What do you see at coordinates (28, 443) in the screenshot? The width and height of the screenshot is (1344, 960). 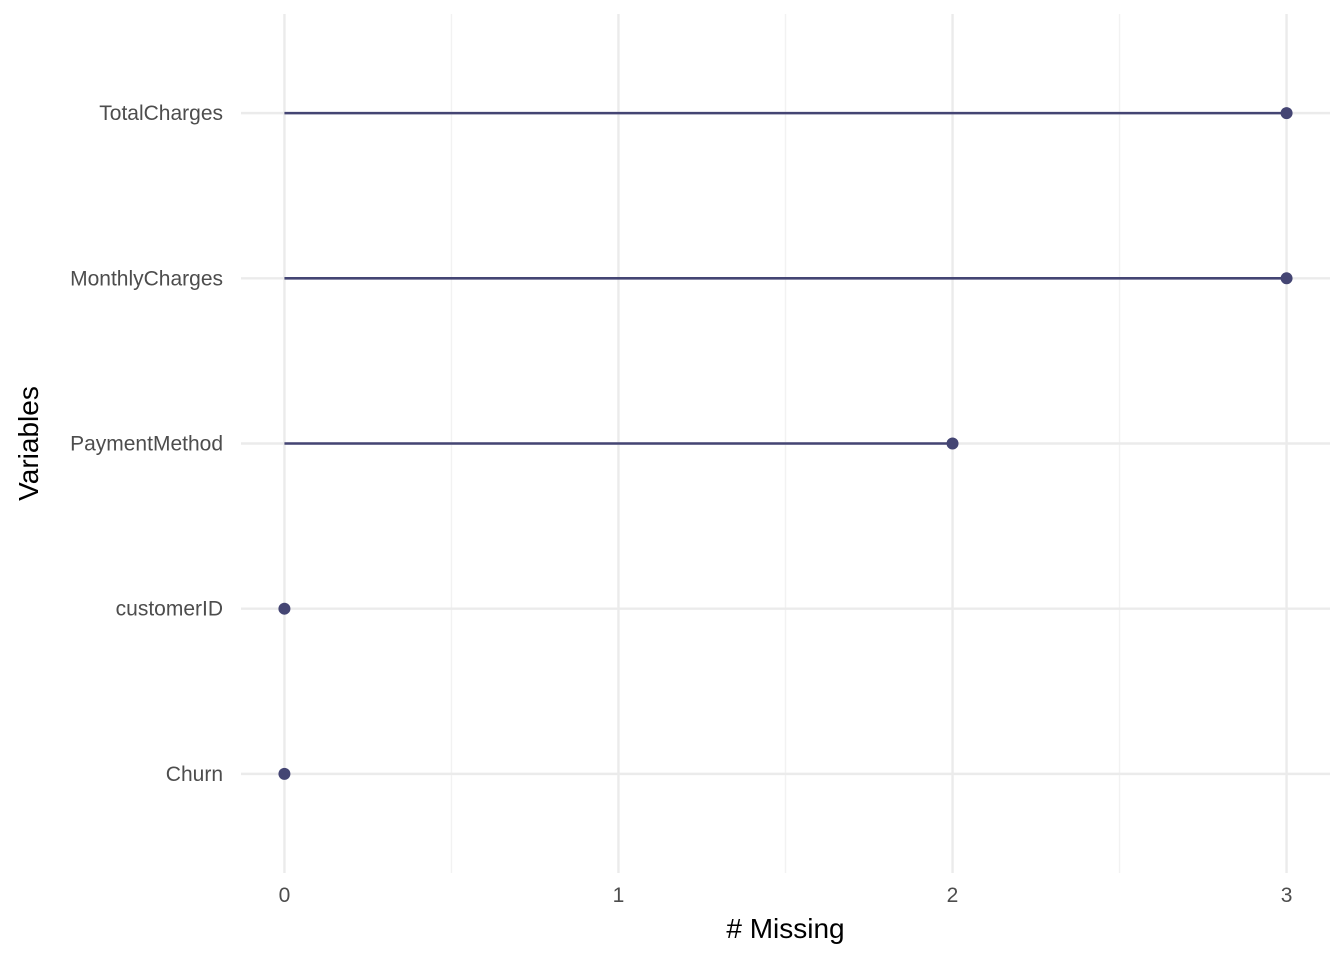 I see `y-axis-title: Variables` at bounding box center [28, 443].